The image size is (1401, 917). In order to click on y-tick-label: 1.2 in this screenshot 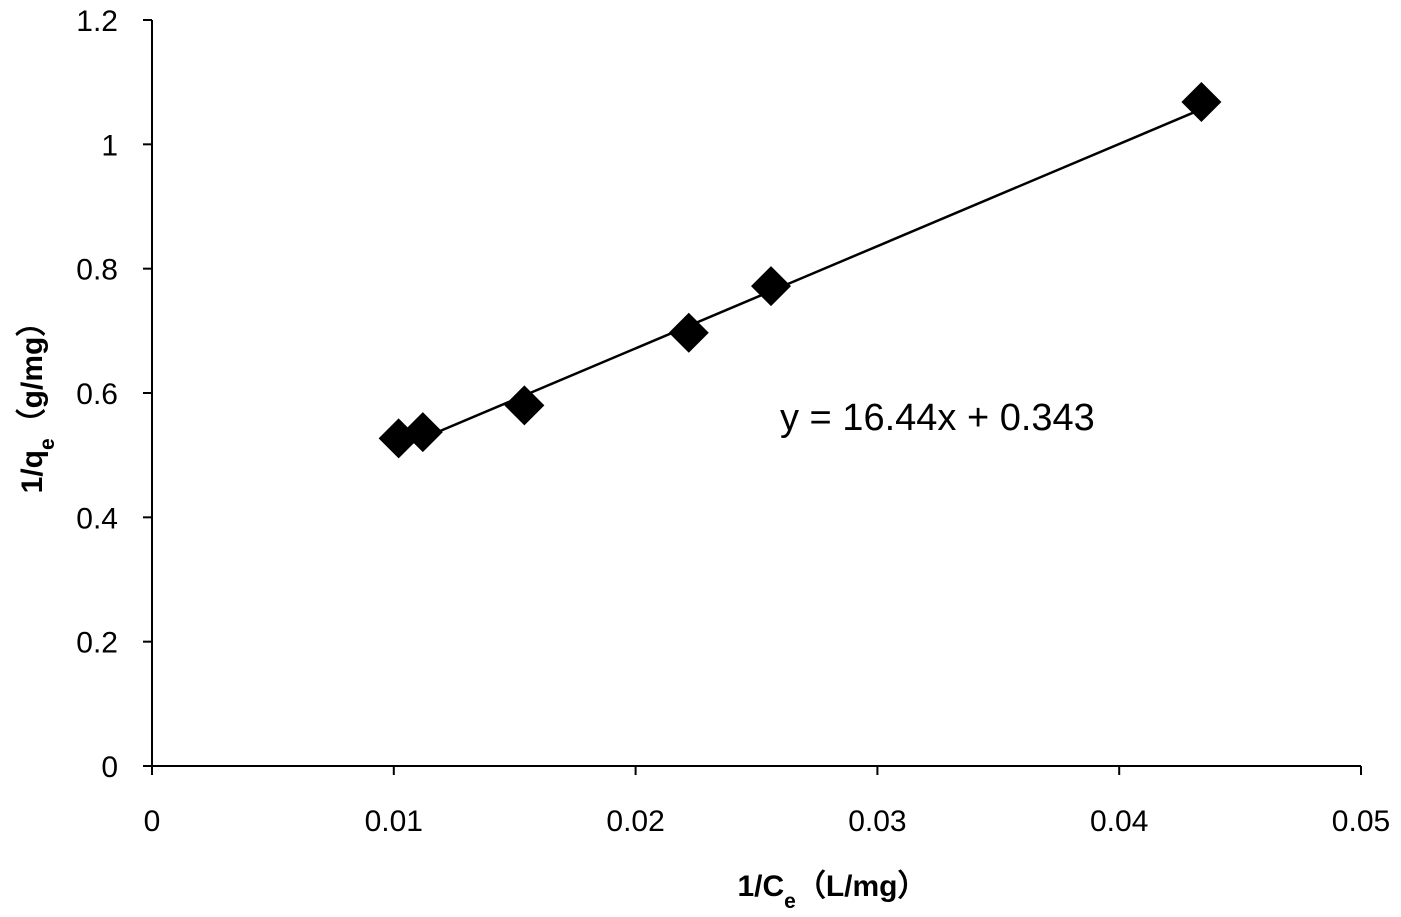, I will do `click(97, 21)`.